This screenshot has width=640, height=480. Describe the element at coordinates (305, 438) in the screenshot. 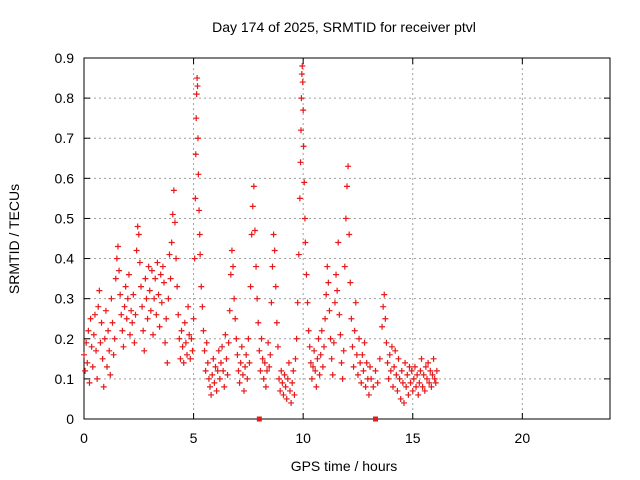

I see `x-tick-labels: 0 5 10 15 20` at that location.